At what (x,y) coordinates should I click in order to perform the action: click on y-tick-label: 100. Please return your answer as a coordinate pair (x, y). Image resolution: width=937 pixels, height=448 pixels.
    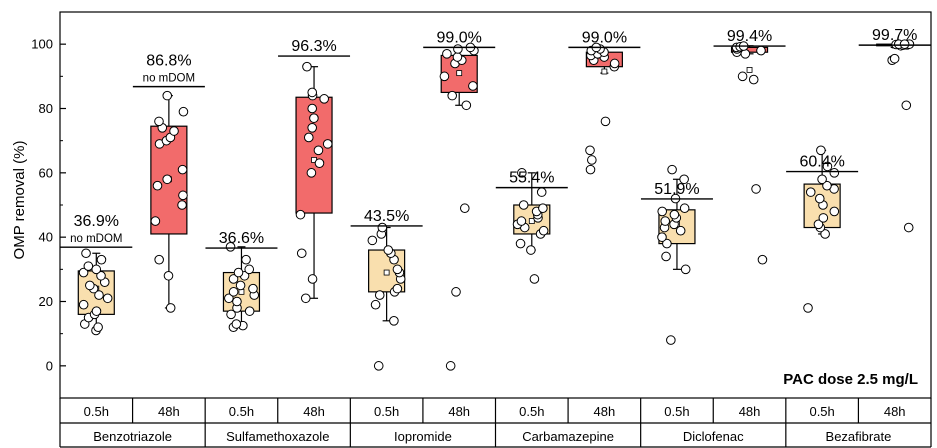
    Looking at the image, I should click on (42, 44).